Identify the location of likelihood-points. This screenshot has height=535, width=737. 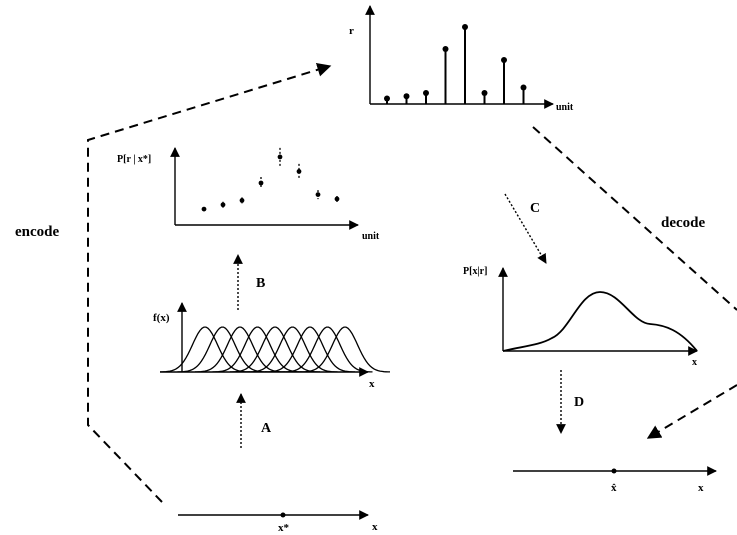
(270, 179).